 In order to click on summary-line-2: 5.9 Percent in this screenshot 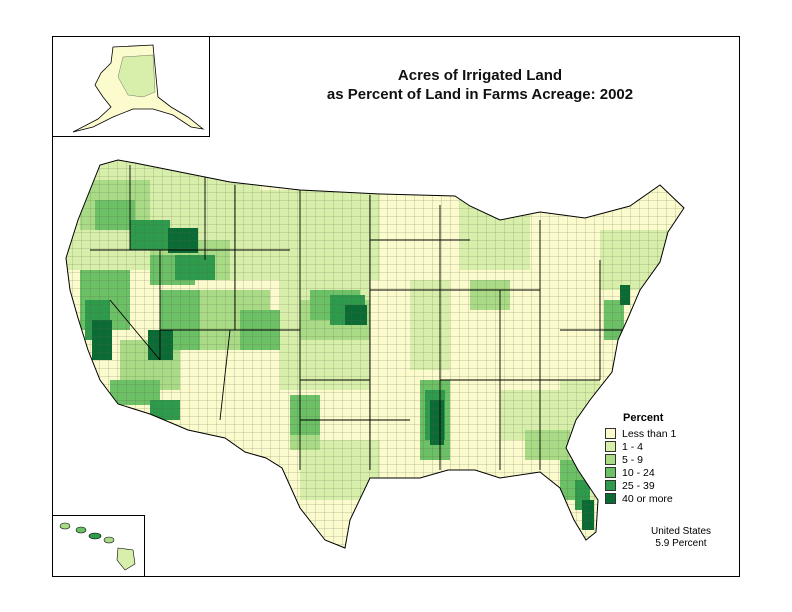, I will do `click(681, 543)`.